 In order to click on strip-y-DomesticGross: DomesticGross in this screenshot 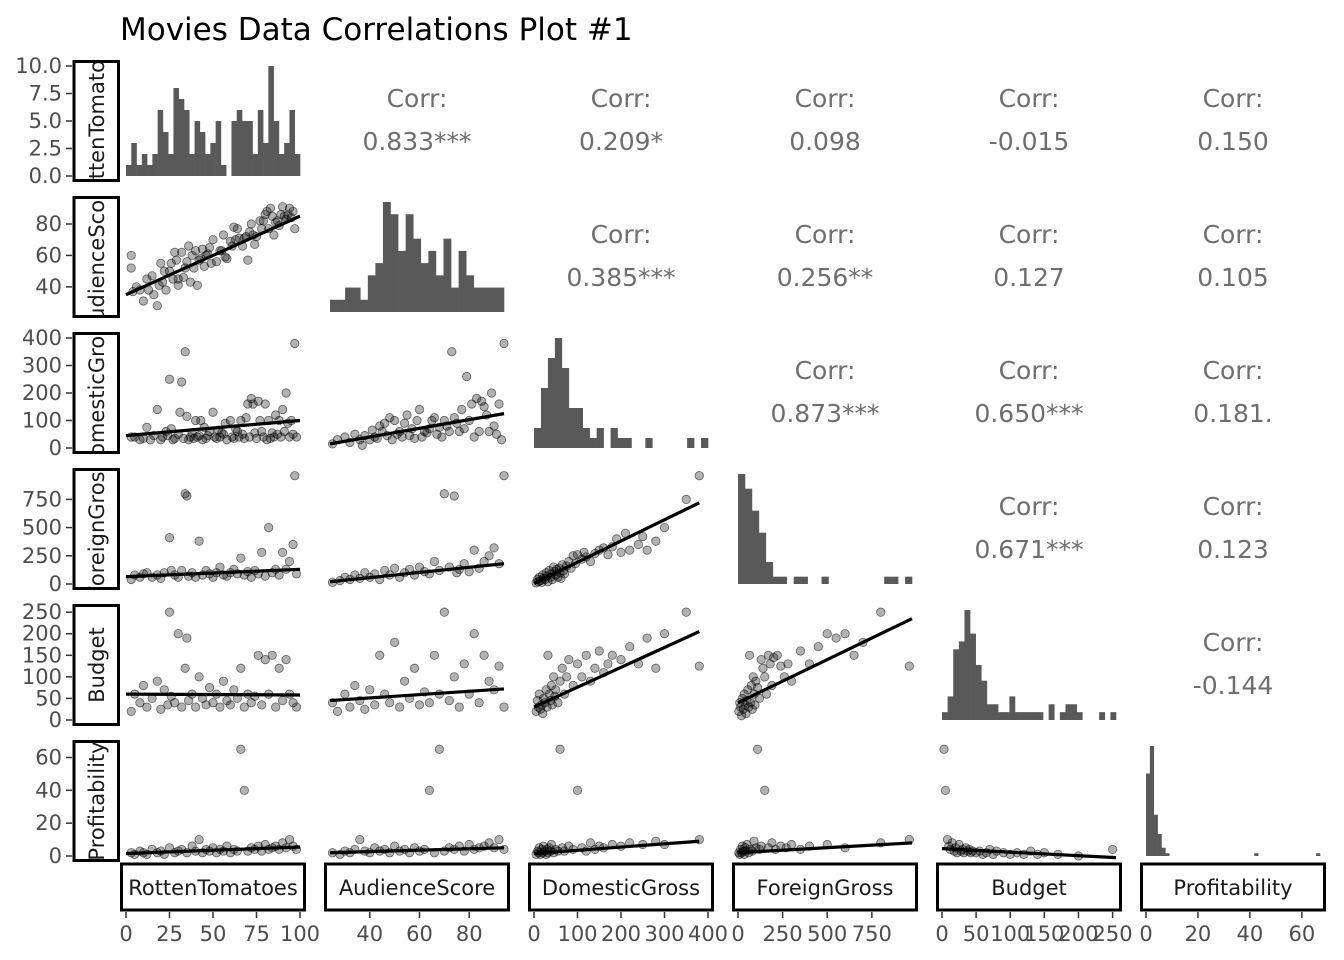, I will do `click(96, 393)`.